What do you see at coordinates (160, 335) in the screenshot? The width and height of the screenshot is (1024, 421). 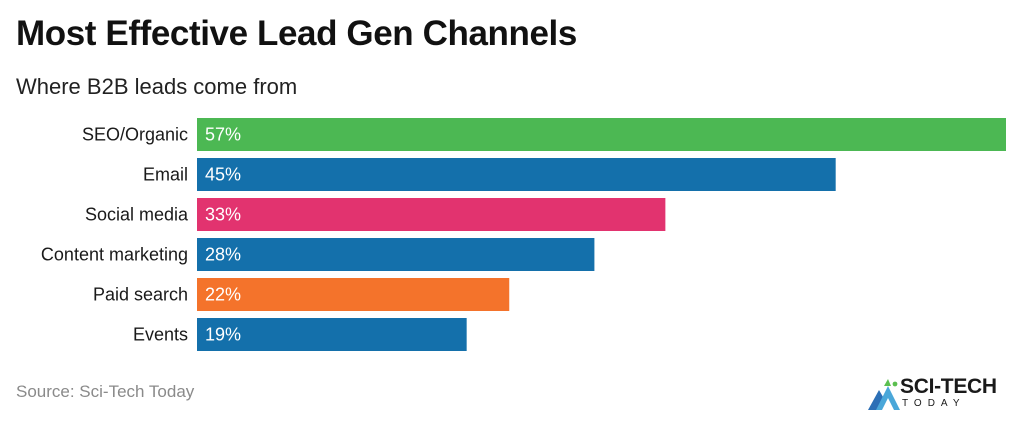 I see `category-label-events: Events` at bounding box center [160, 335].